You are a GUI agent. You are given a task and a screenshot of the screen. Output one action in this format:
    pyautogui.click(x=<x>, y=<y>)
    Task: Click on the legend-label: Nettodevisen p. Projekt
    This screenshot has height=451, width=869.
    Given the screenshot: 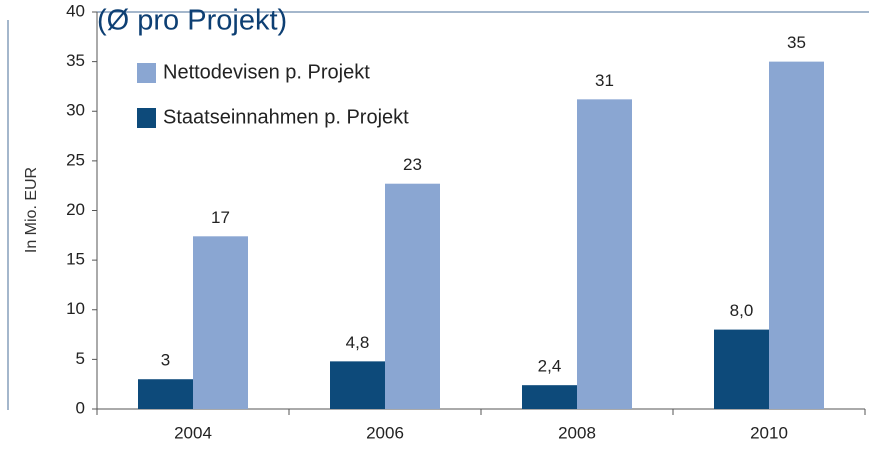 What is the action you would take?
    pyautogui.click(x=266, y=72)
    